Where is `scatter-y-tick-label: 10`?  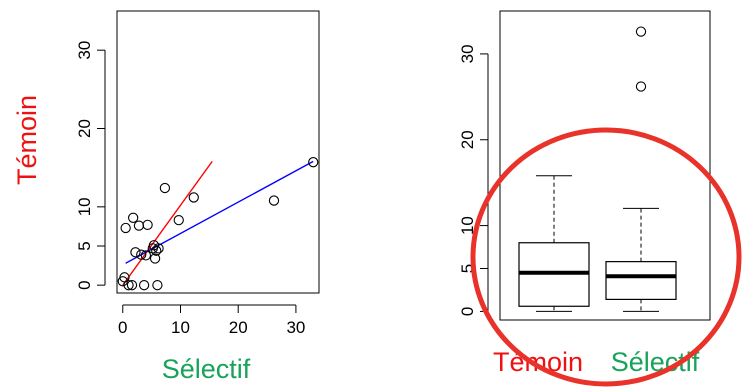
scatter-y-tick-label: 10 is located at coordinates (84, 206).